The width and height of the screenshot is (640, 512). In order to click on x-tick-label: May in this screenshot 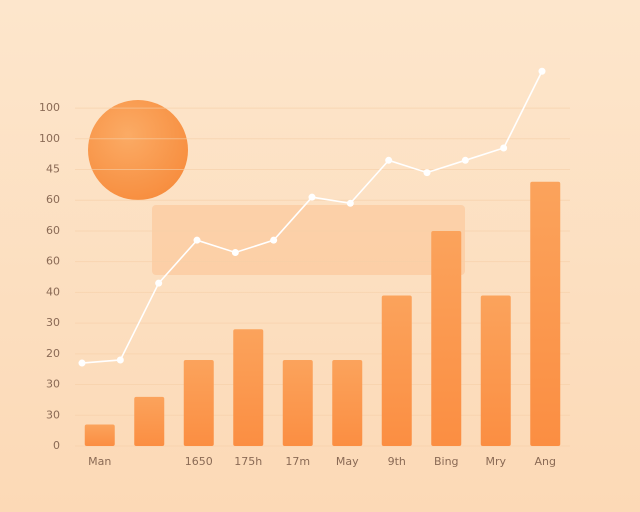, I will do `click(347, 461)`.